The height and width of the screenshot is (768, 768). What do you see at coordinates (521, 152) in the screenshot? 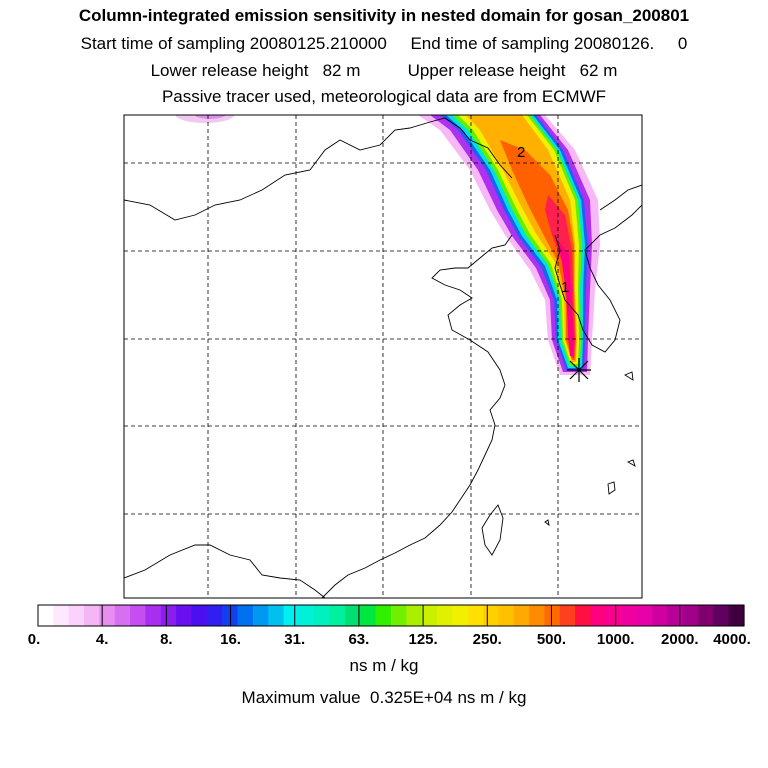
I see `plume-label-2: 2` at bounding box center [521, 152].